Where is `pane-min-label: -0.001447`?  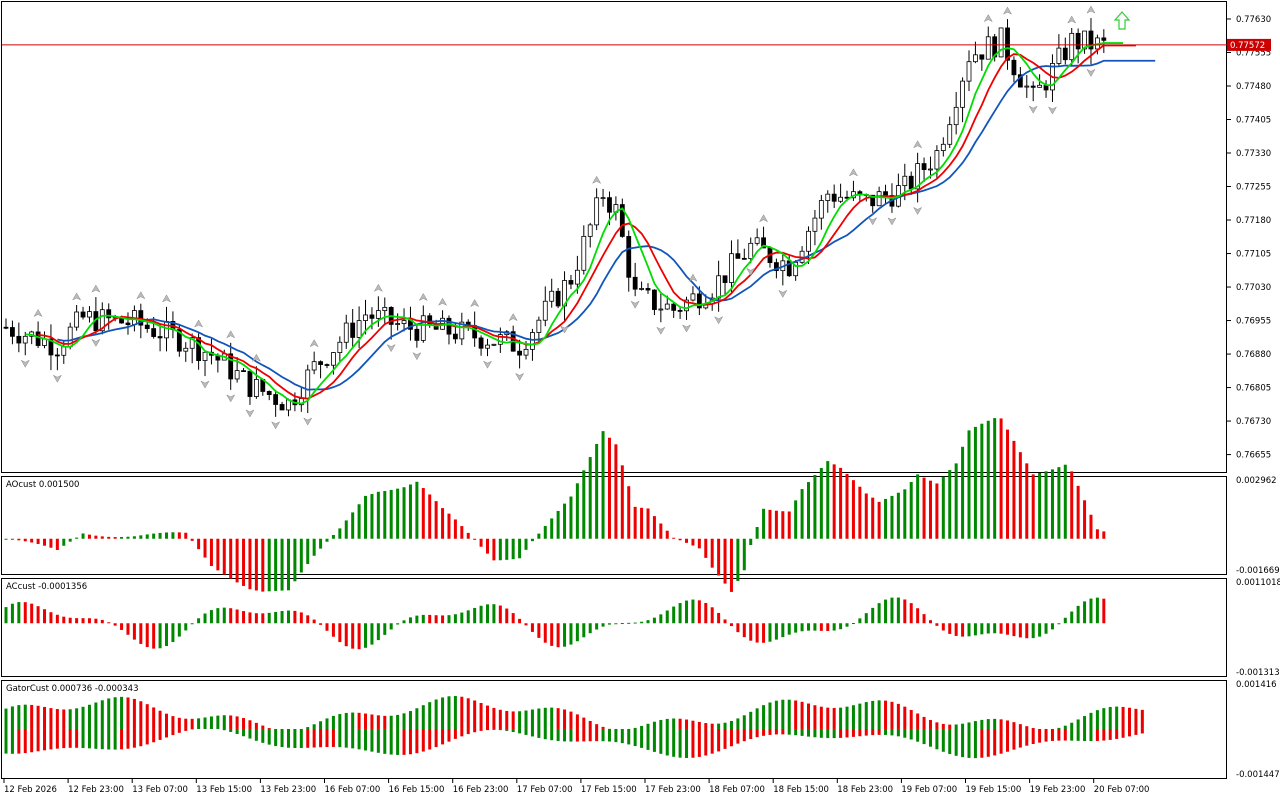 pane-min-label: -0.001447 is located at coordinates (1258, 775).